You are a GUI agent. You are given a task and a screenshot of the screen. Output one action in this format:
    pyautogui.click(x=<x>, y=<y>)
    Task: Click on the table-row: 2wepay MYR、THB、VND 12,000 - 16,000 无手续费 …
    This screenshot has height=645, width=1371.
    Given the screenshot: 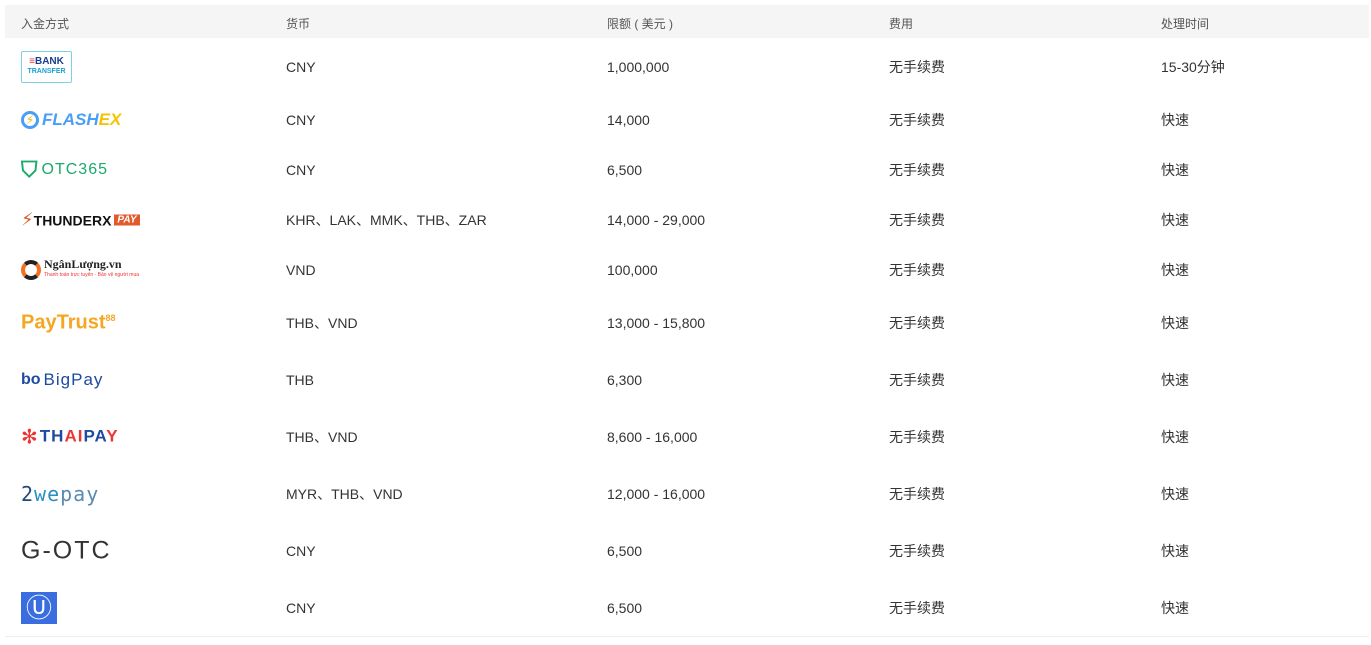 What is the action you would take?
    pyautogui.click(x=687, y=493)
    